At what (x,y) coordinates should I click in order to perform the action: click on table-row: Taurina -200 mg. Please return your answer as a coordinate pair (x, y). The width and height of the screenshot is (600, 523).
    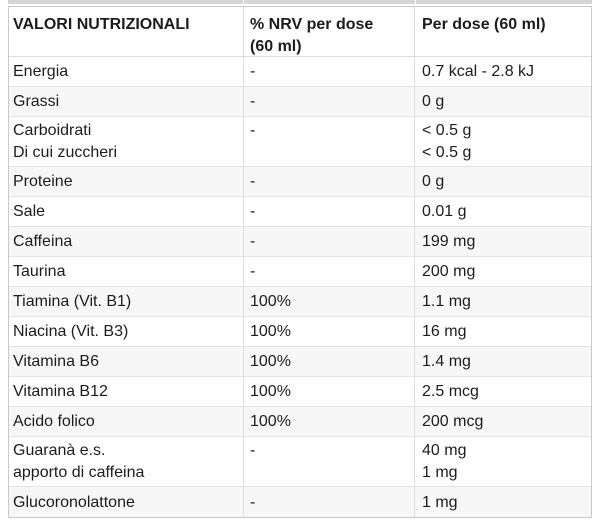
    Looking at the image, I should click on (300, 272).